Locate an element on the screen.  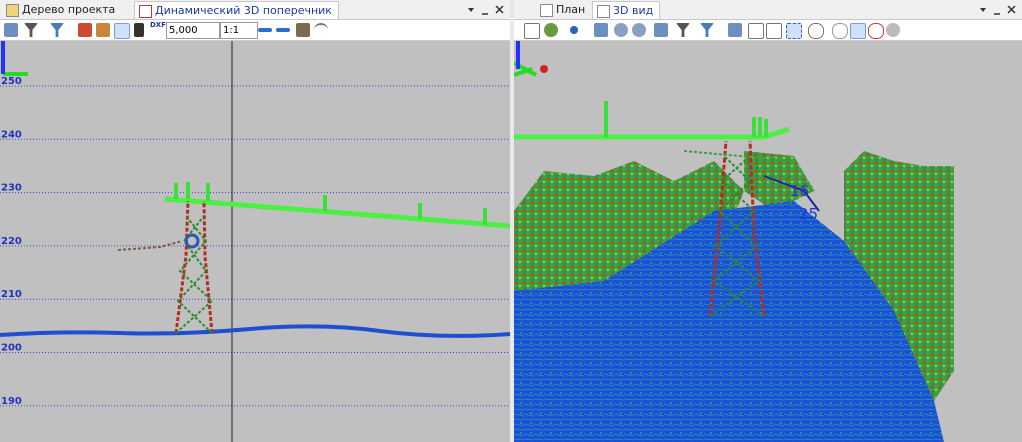
toolbar is located at coordinates (768, 30).